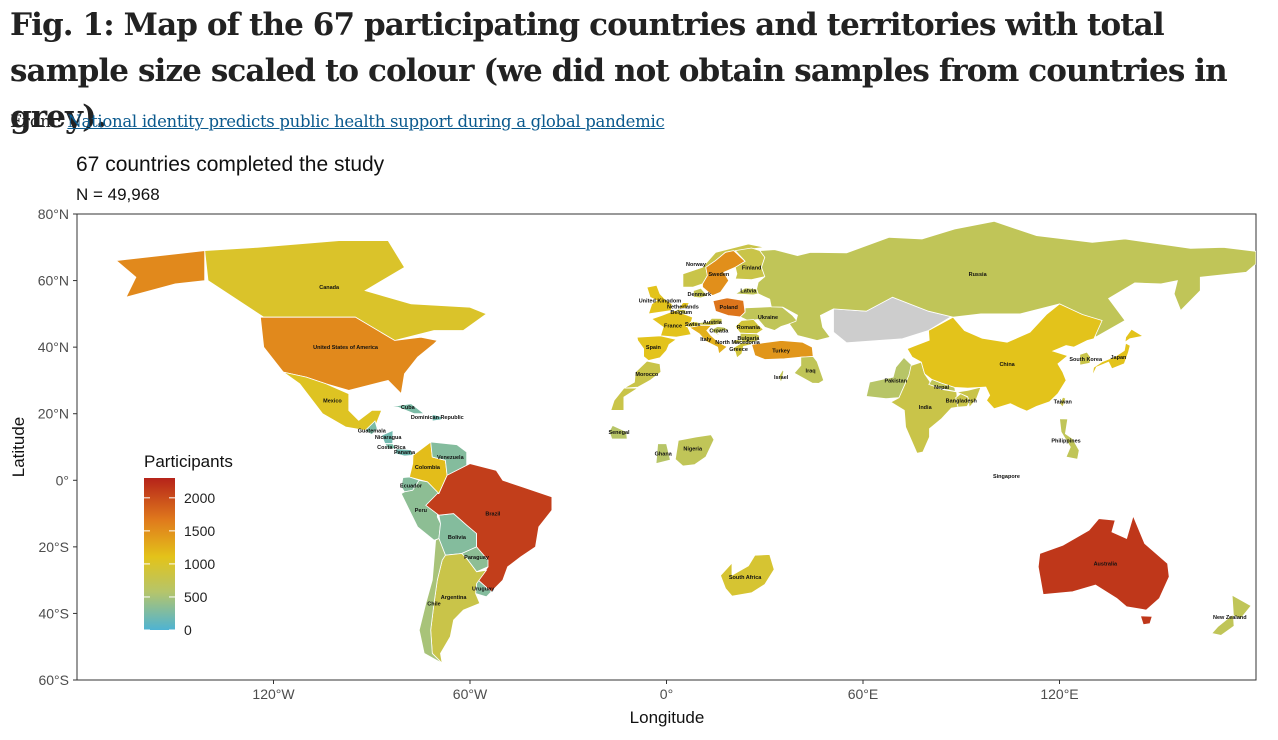  I want to click on label-new-zealand: New Zealand, so click(1230, 618).